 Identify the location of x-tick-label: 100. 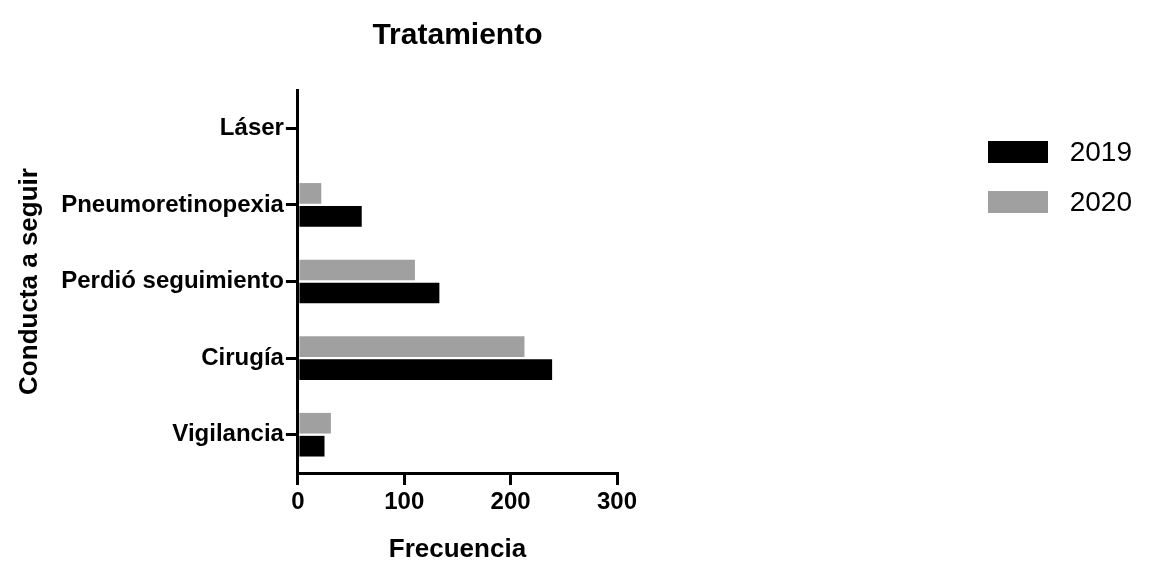
(404, 501).